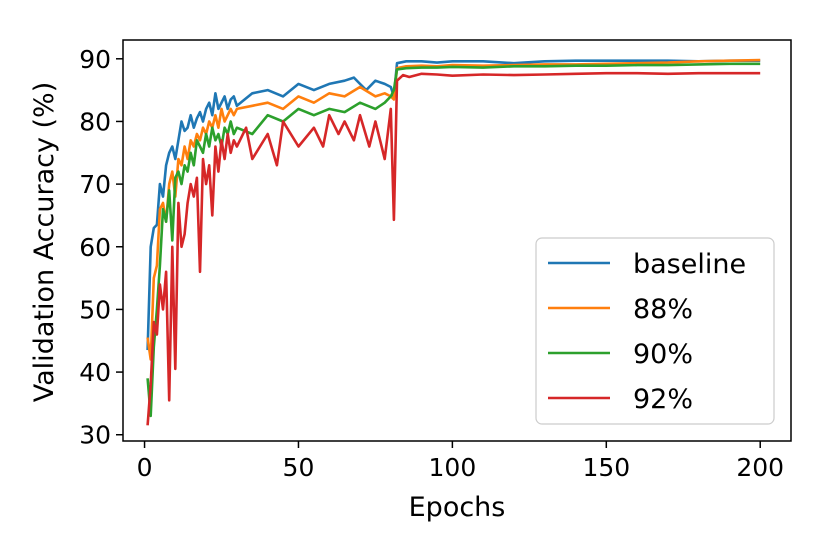  I want to click on x-tick-label: 150, so click(606, 467).